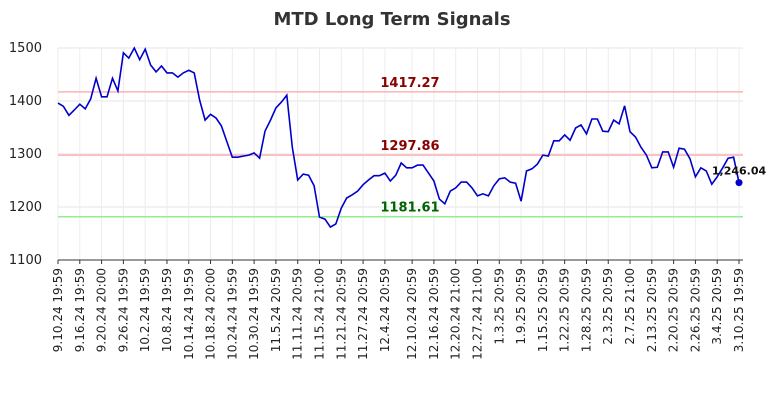 The image size is (784, 400). What do you see at coordinates (434, 314) in the screenshot?
I see `x-tick-label: 12.16.24 20:59` at bounding box center [434, 314].